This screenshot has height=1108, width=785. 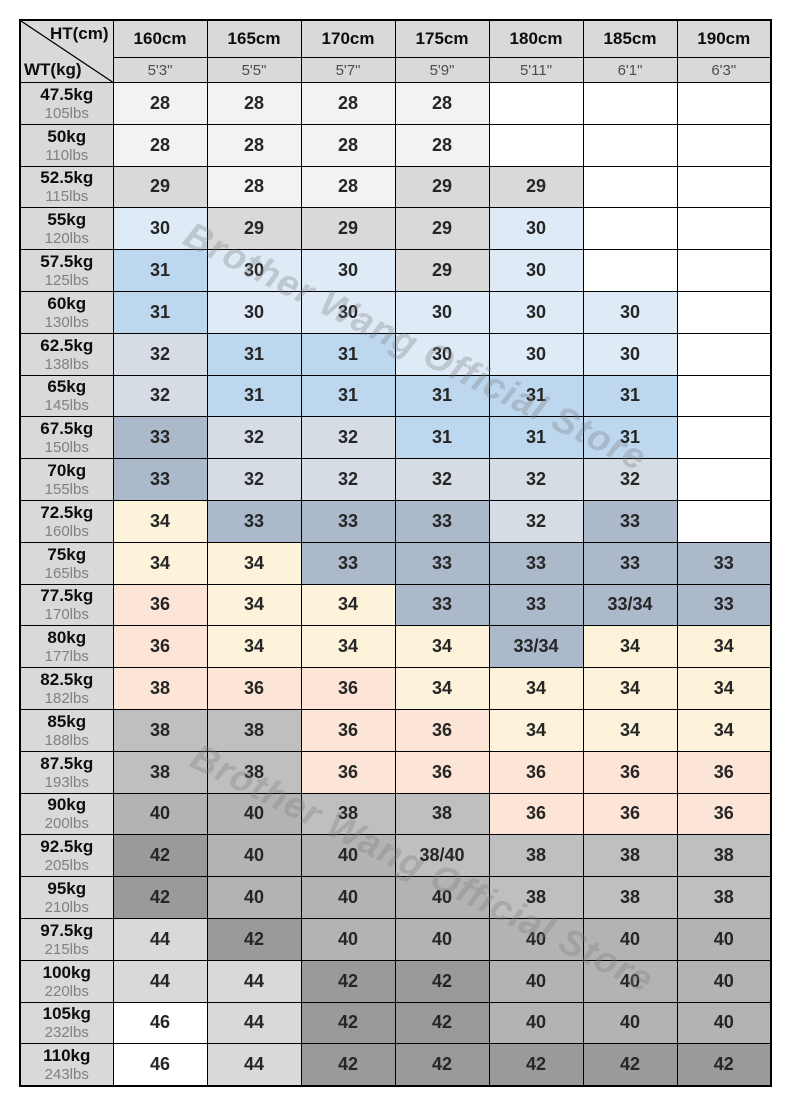 I want to click on weight-lbs-label: 232lbs, so click(x=66, y=1033).